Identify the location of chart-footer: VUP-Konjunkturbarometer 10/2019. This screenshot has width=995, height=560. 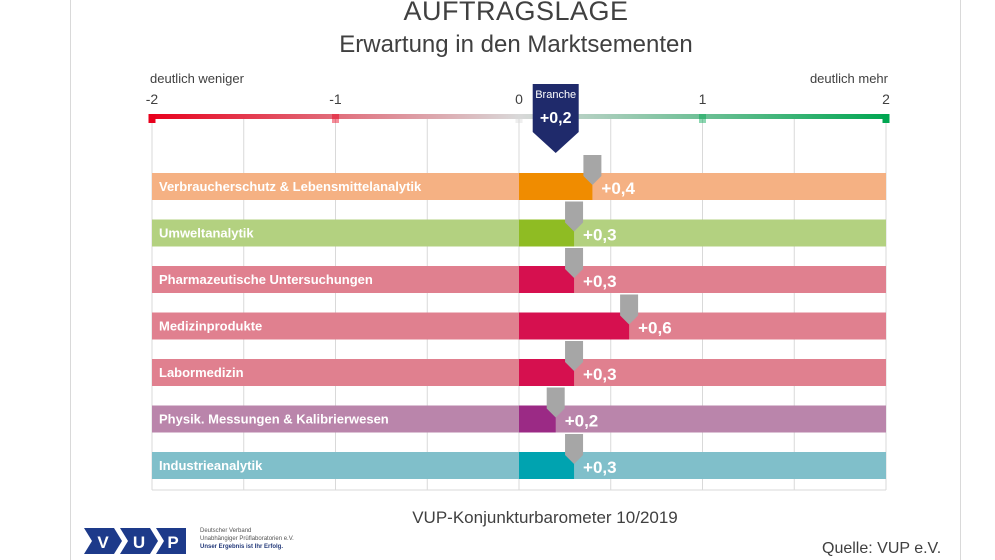
(545, 517).